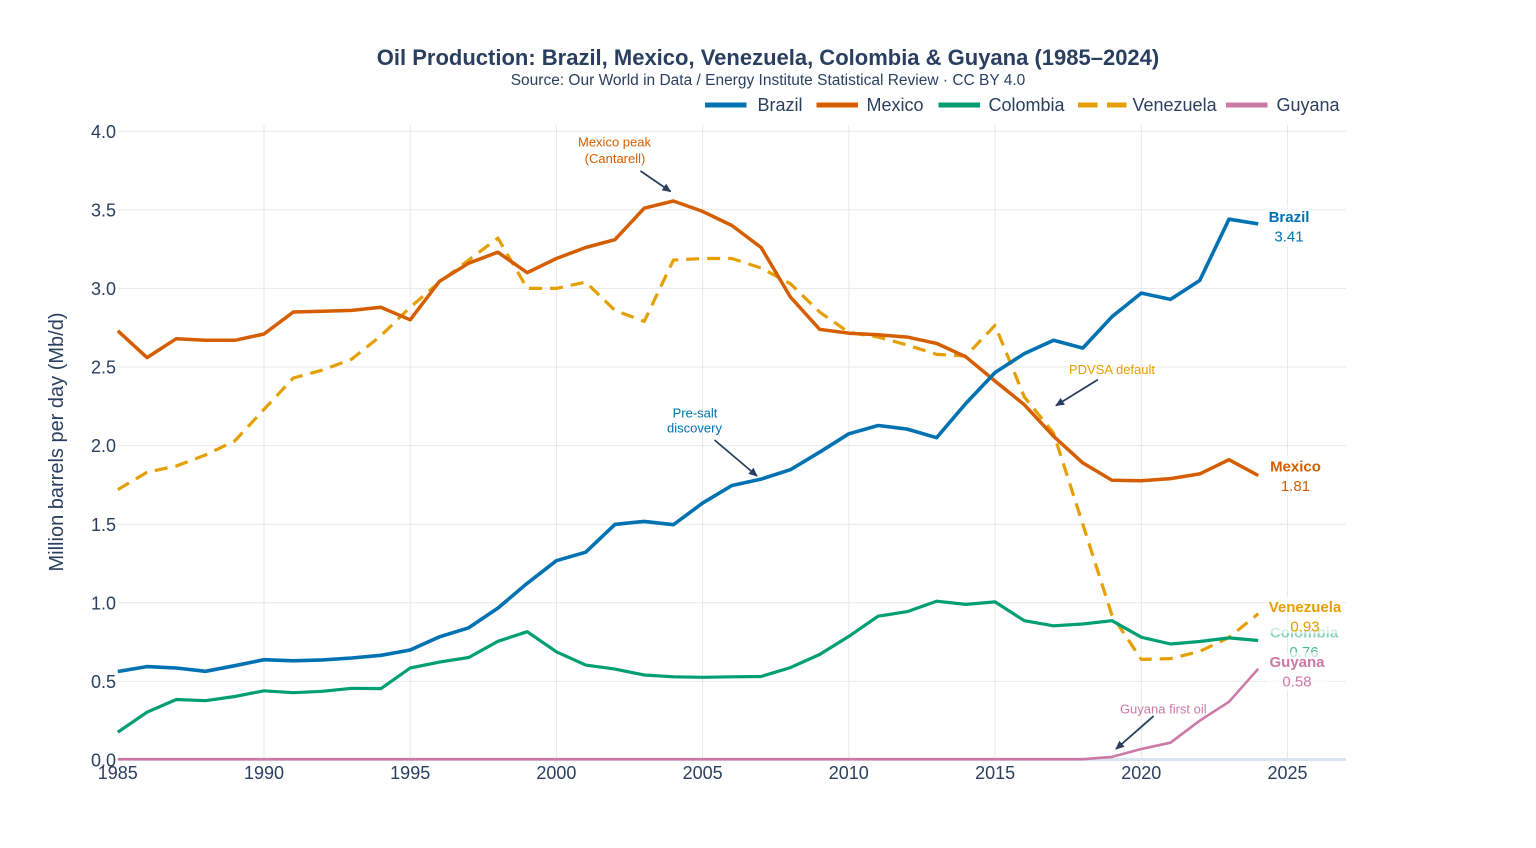 Image resolution: width=1536 pixels, height=848 pixels. I want to click on svg-text: (Cantarell), so click(615, 158).